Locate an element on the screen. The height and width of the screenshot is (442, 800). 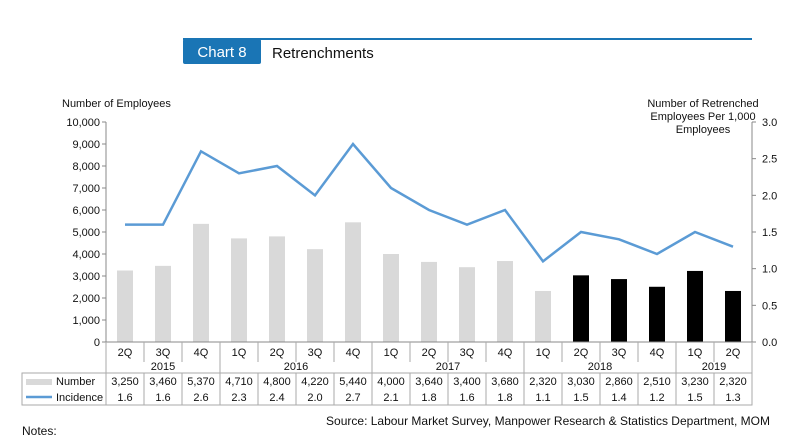
year-label: 2019 is located at coordinates (714, 367).